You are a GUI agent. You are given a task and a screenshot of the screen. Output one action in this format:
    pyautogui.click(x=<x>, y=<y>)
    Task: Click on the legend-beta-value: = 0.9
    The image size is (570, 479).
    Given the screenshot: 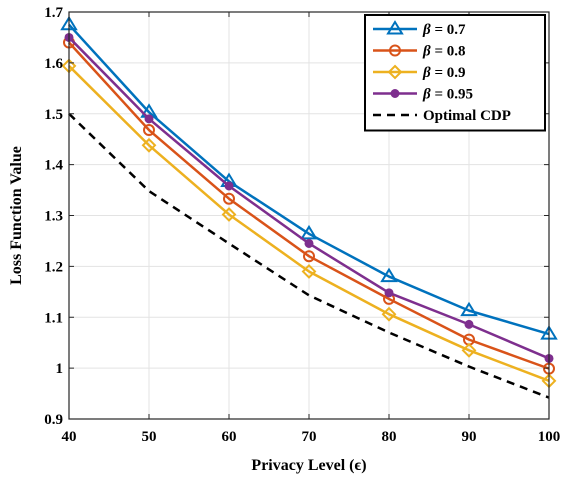 What is the action you would take?
    pyautogui.click(x=448, y=73)
    